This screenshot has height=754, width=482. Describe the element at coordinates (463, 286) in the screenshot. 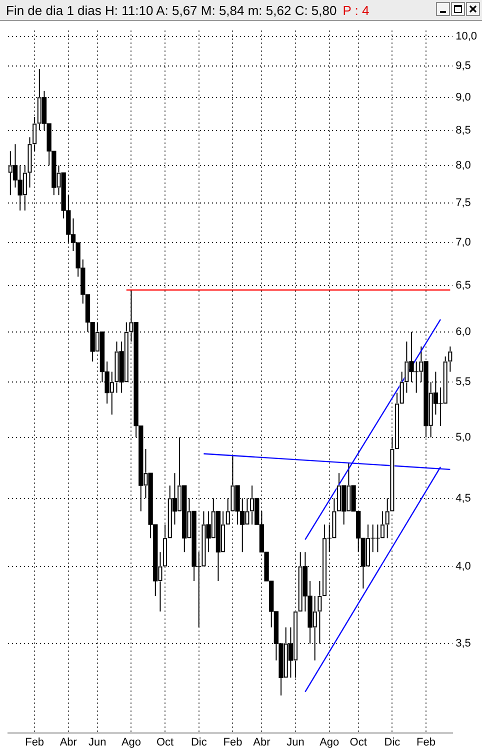

I see `y-tick-label: 6,5` at that location.